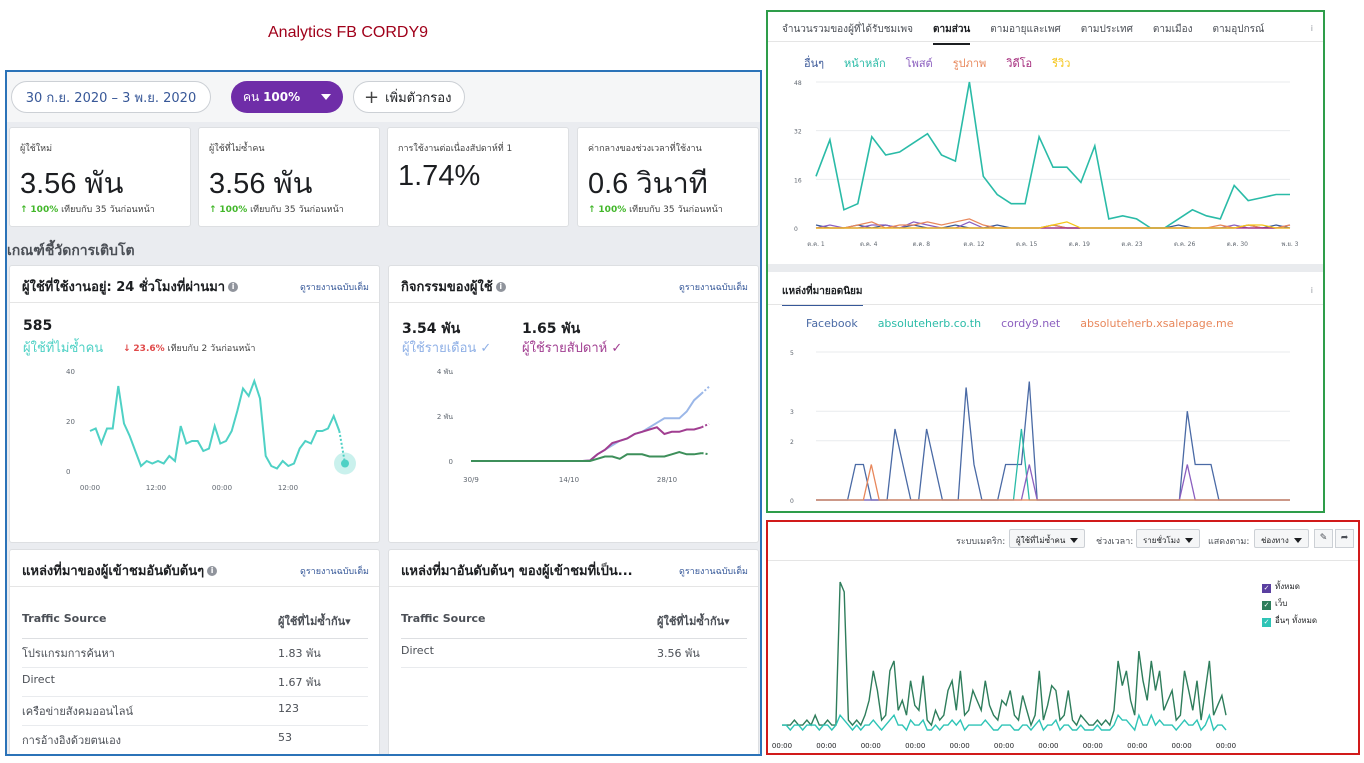 The height and width of the screenshot is (763, 1364). What do you see at coordinates (345, 463) in the screenshot?
I see `current-point` at bounding box center [345, 463].